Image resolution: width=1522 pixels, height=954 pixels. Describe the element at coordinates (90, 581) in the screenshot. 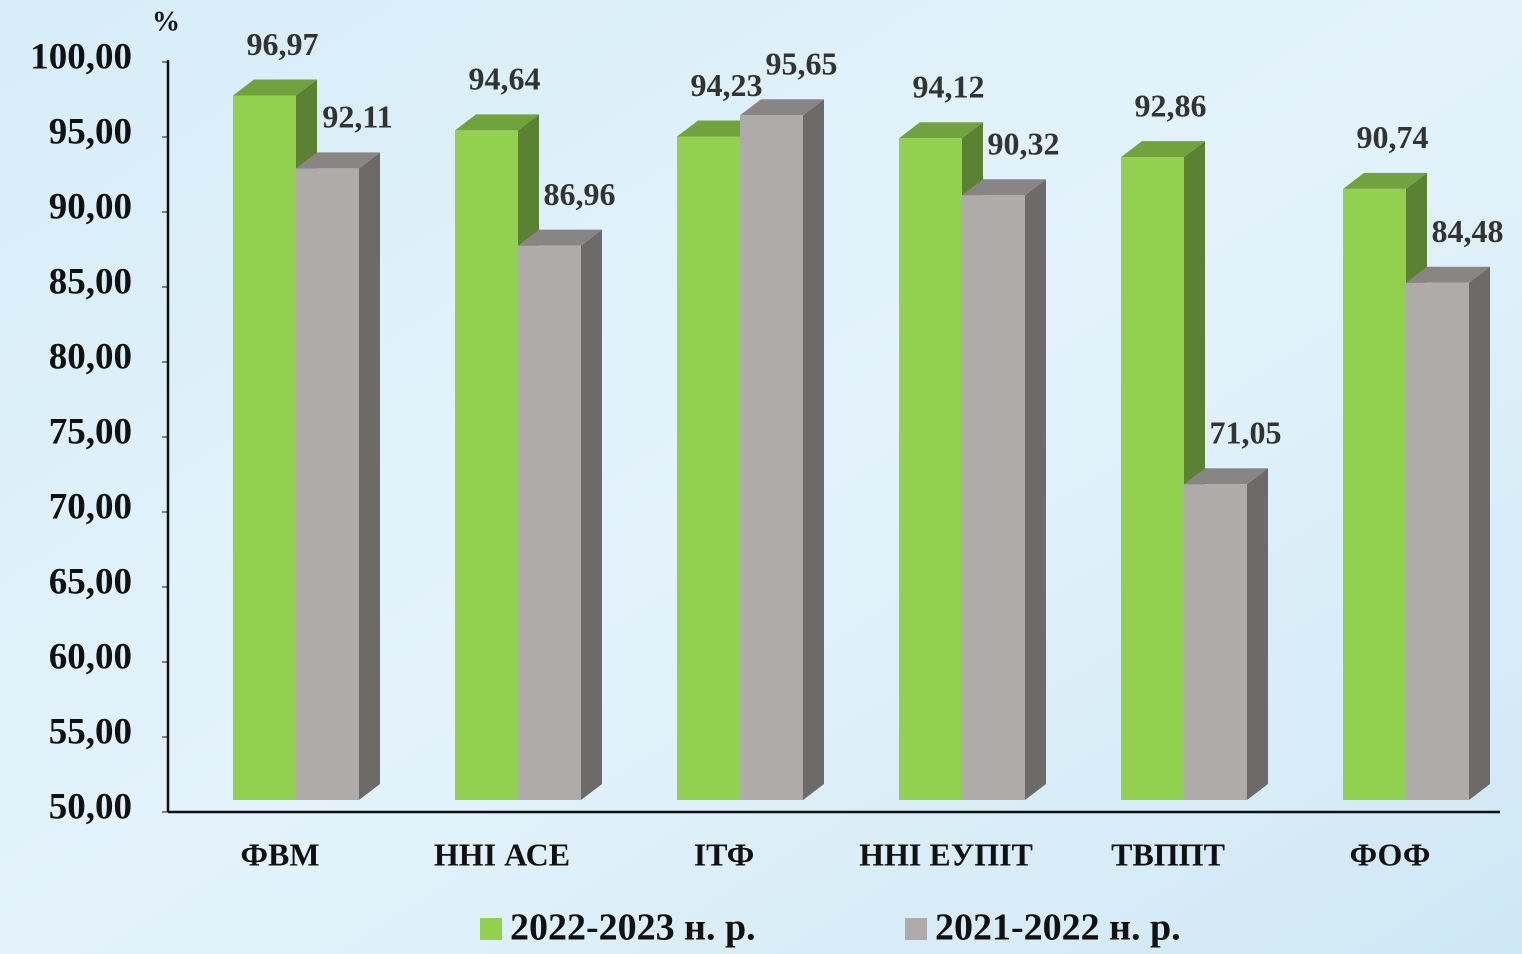

I see `y-tick-label: 65,00` at that location.